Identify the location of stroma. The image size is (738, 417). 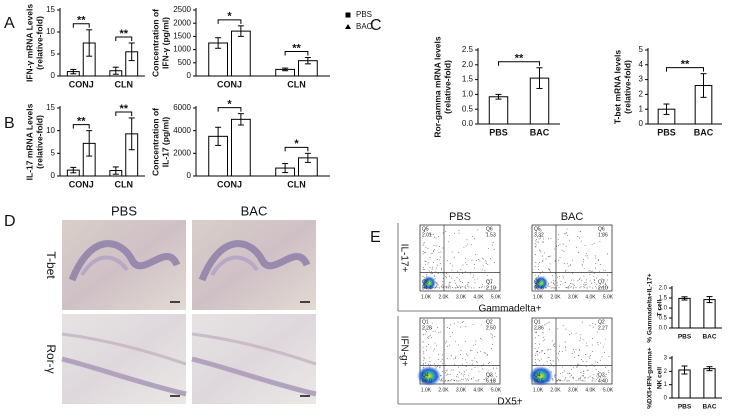
(254, 349).